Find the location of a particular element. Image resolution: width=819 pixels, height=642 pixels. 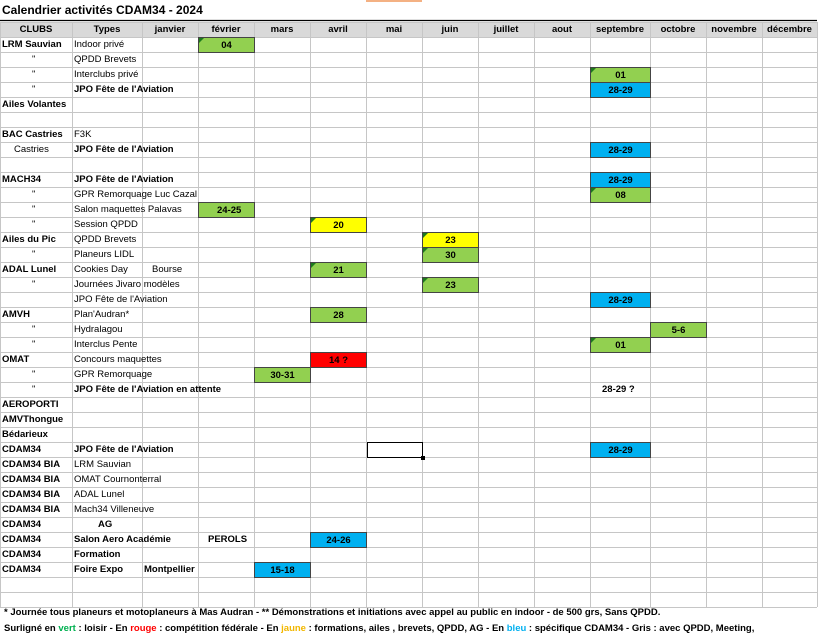

type-cell: Session QPDD is located at coordinates (106, 224).